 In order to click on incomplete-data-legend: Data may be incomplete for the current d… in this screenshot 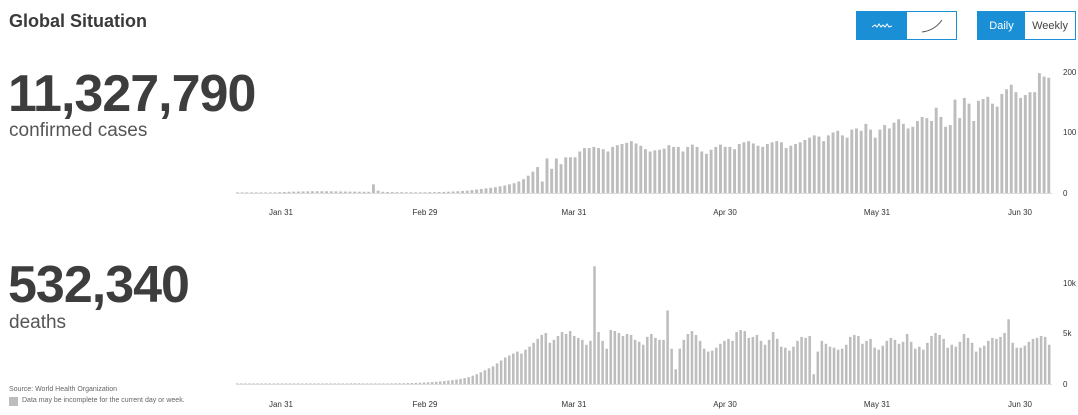, I will do `click(99, 401)`.